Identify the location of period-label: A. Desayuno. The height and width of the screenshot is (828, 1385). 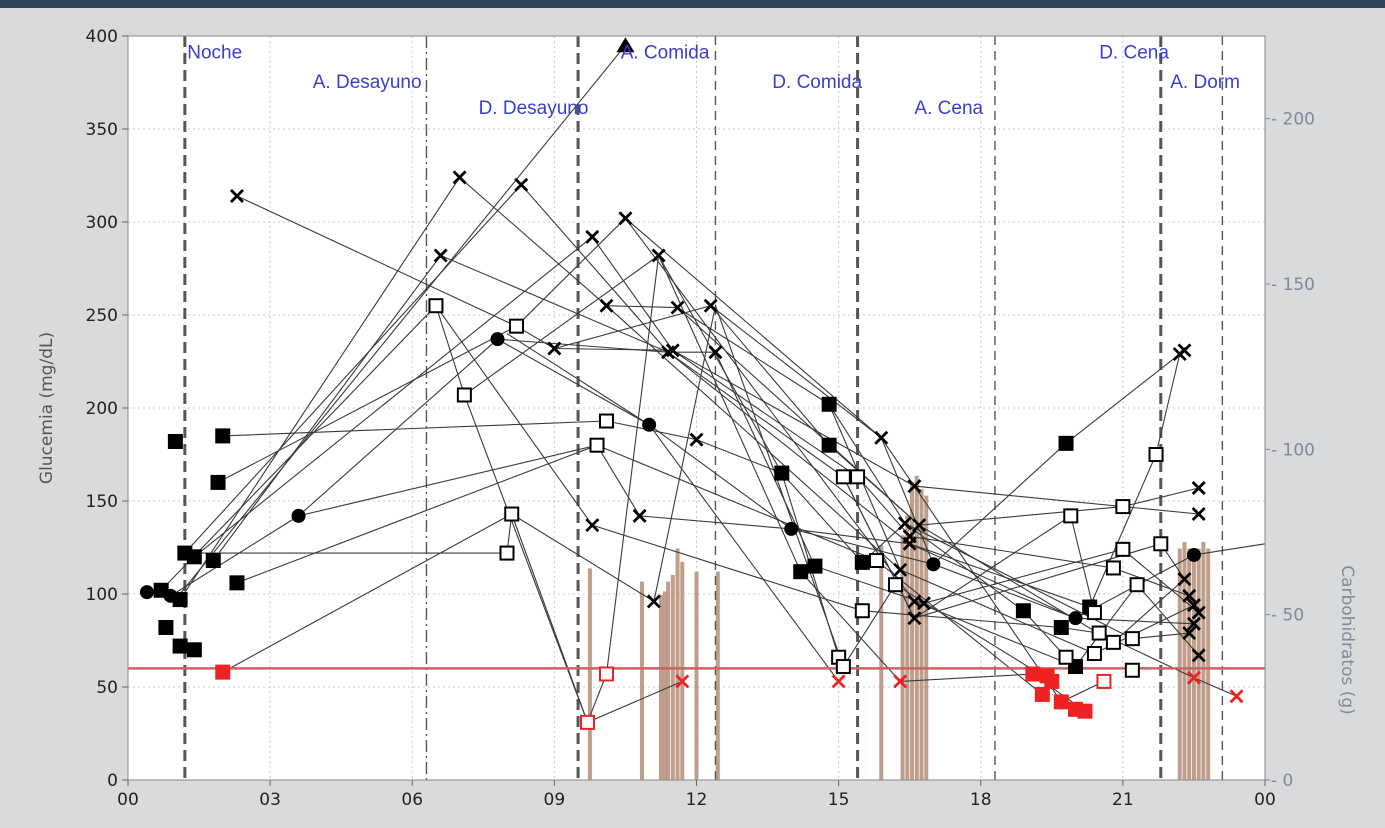
(367, 82).